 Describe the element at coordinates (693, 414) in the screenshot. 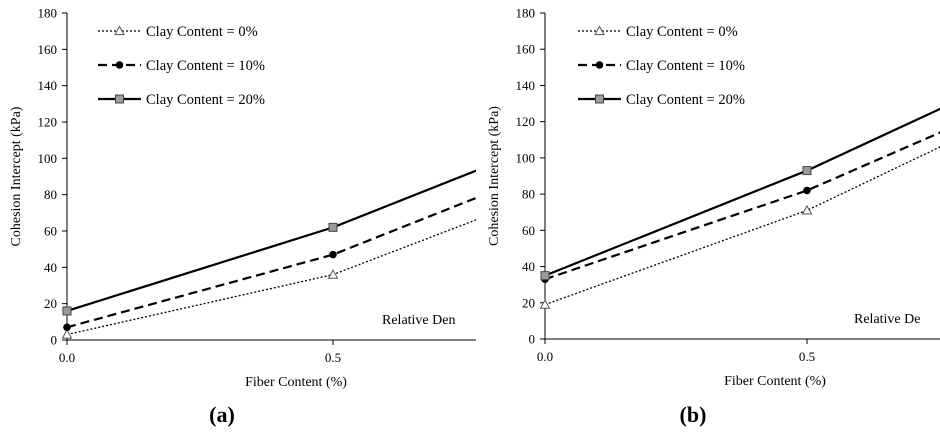

I see `panel-label: (b)` at that location.